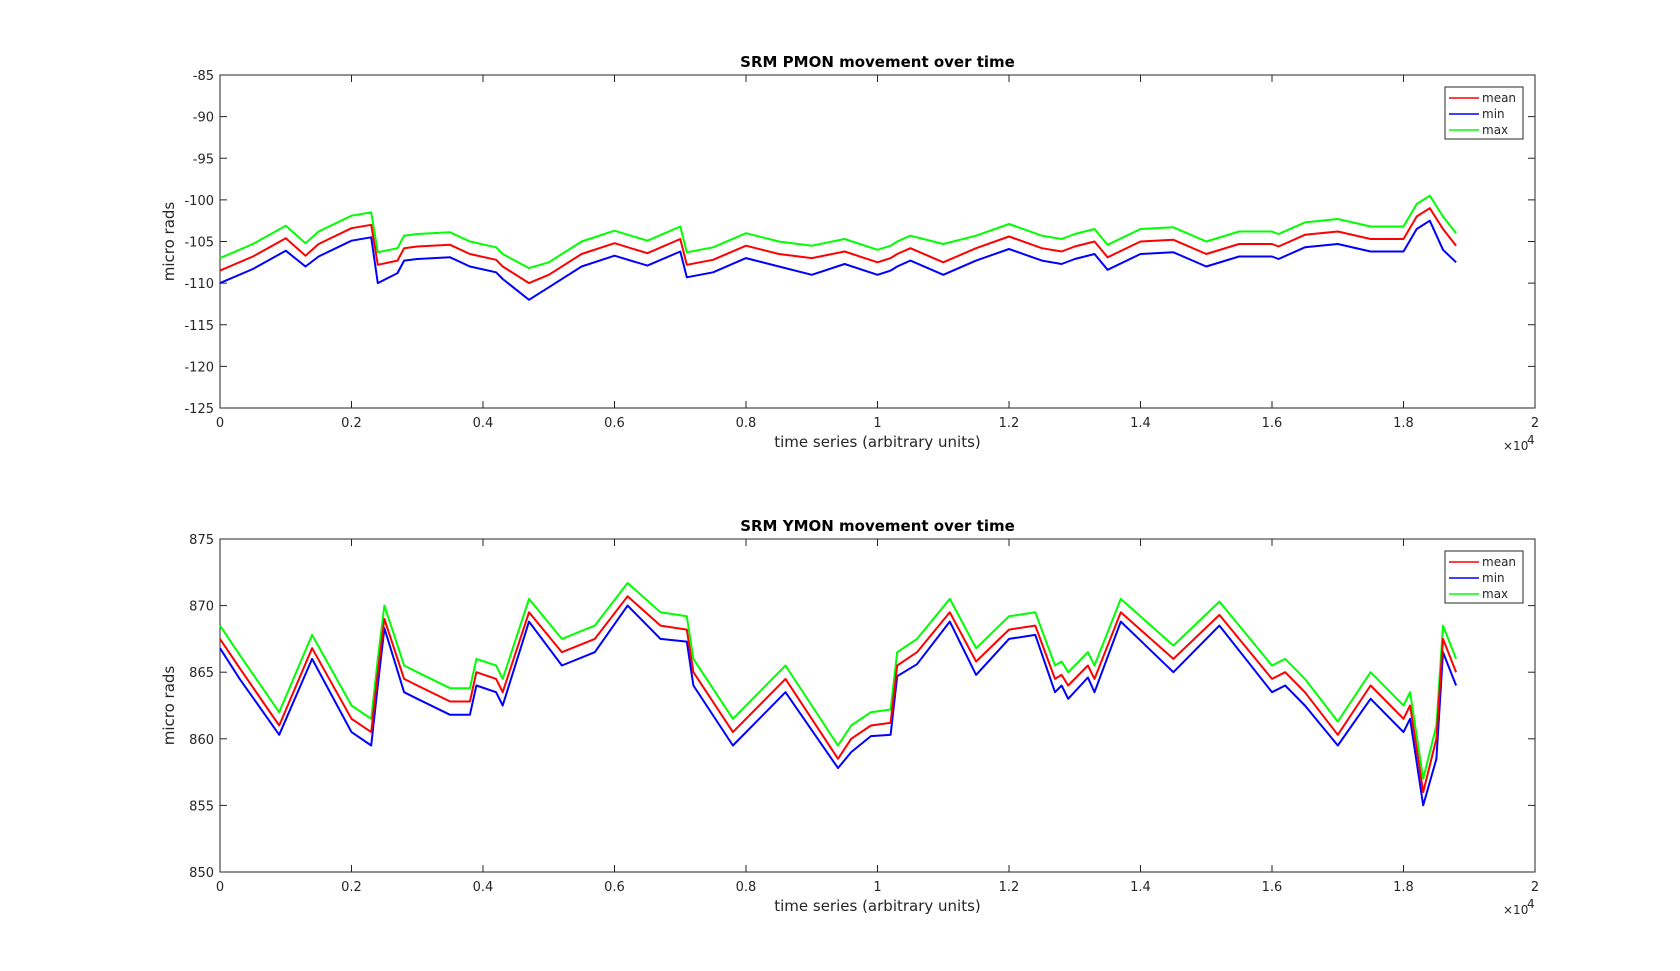  What do you see at coordinates (203, 76) in the screenshot?
I see `y-tick-label: -85` at bounding box center [203, 76].